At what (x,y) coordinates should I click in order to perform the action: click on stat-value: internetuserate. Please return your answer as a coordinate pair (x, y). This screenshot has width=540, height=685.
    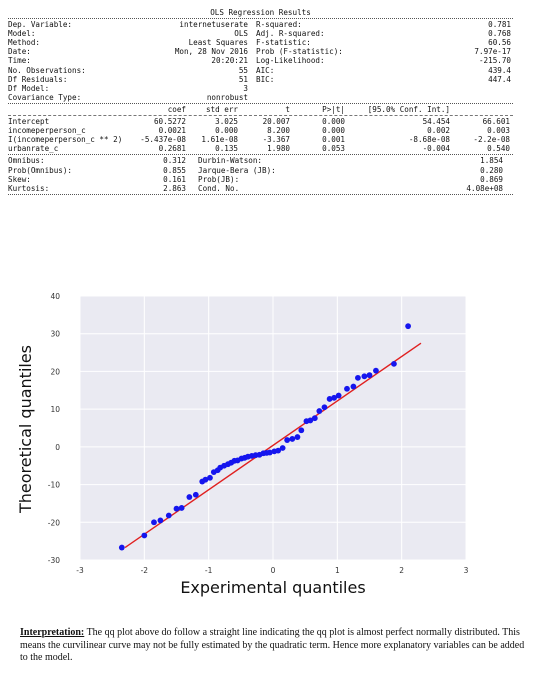
    Looking at the image, I should click on (213, 25).